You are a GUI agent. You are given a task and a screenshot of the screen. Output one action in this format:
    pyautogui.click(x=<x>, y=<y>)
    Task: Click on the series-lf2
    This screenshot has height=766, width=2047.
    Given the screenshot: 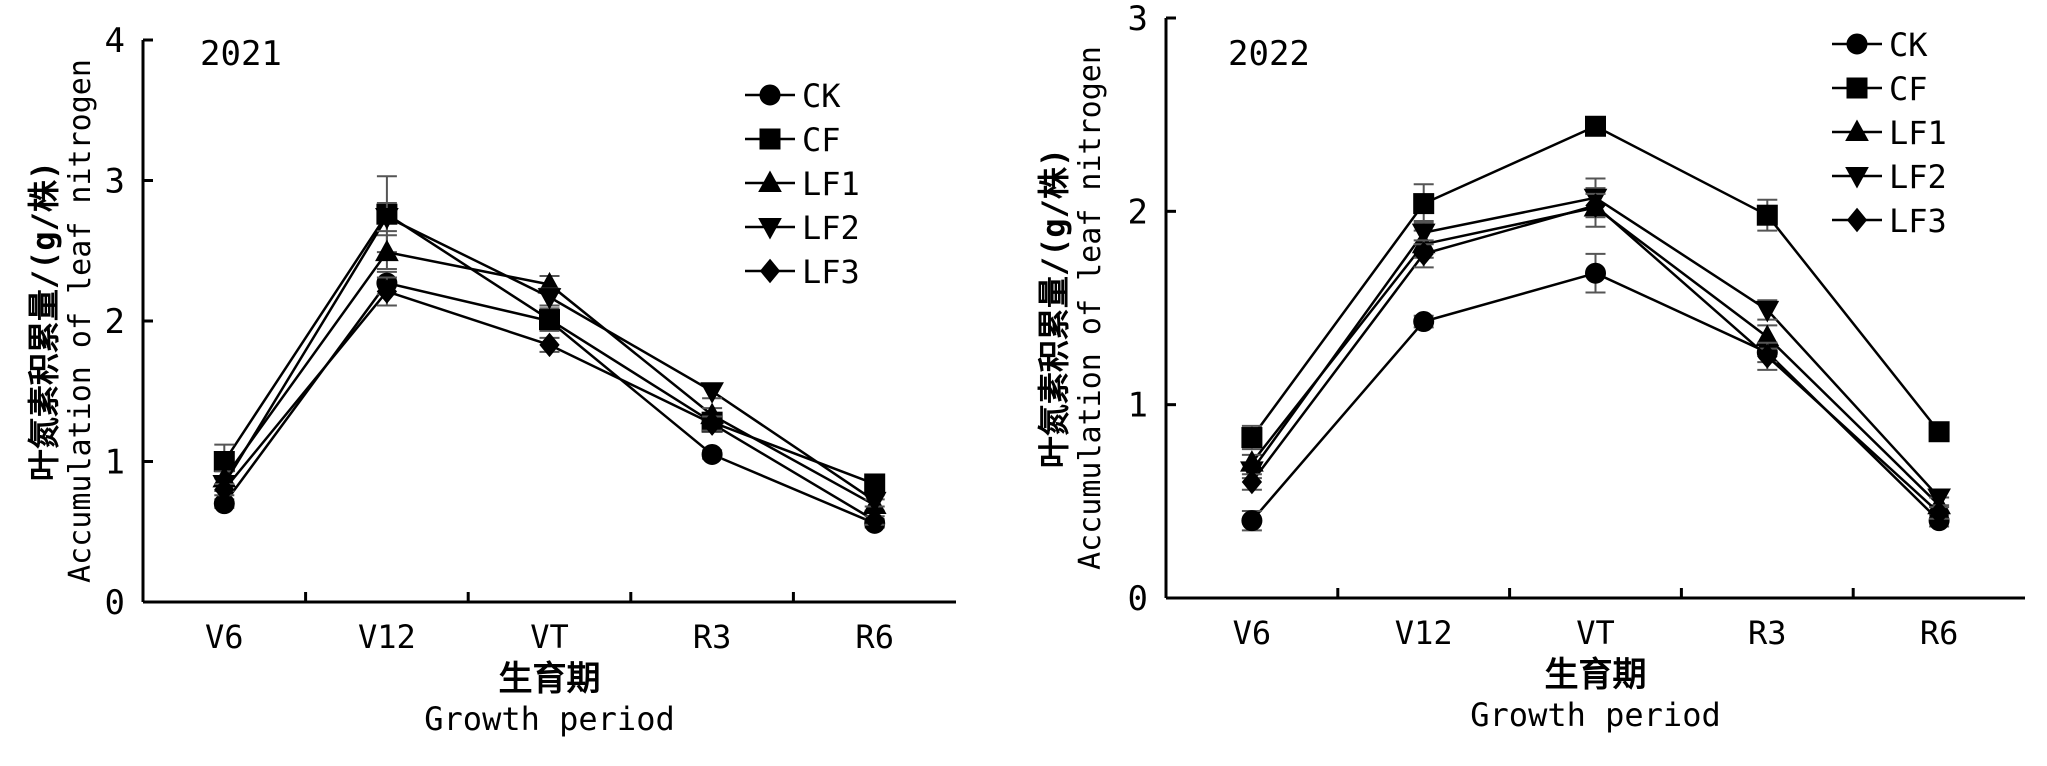 What is the action you would take?
    pyautogui.click(x=549, y=357)
    